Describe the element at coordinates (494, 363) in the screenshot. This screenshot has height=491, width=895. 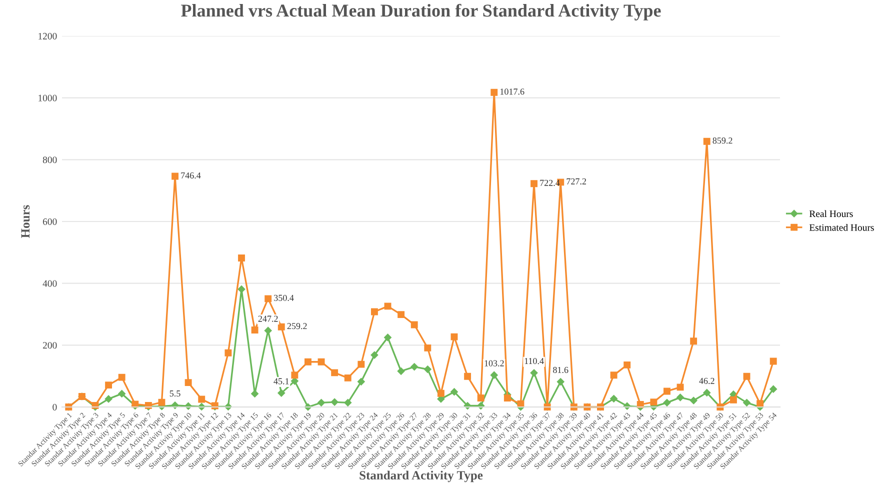
I see `data-label: 103.2` at that location.